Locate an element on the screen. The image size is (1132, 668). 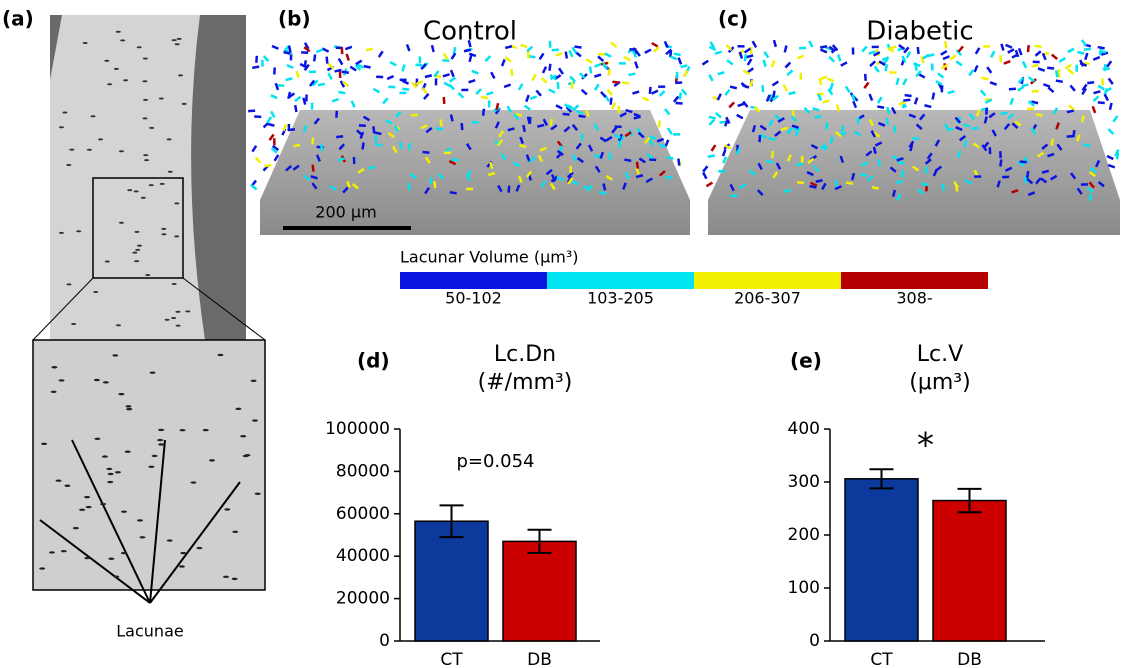
legend-title: Lacunar Volume (µm³) is located at coordinates (489, 257).